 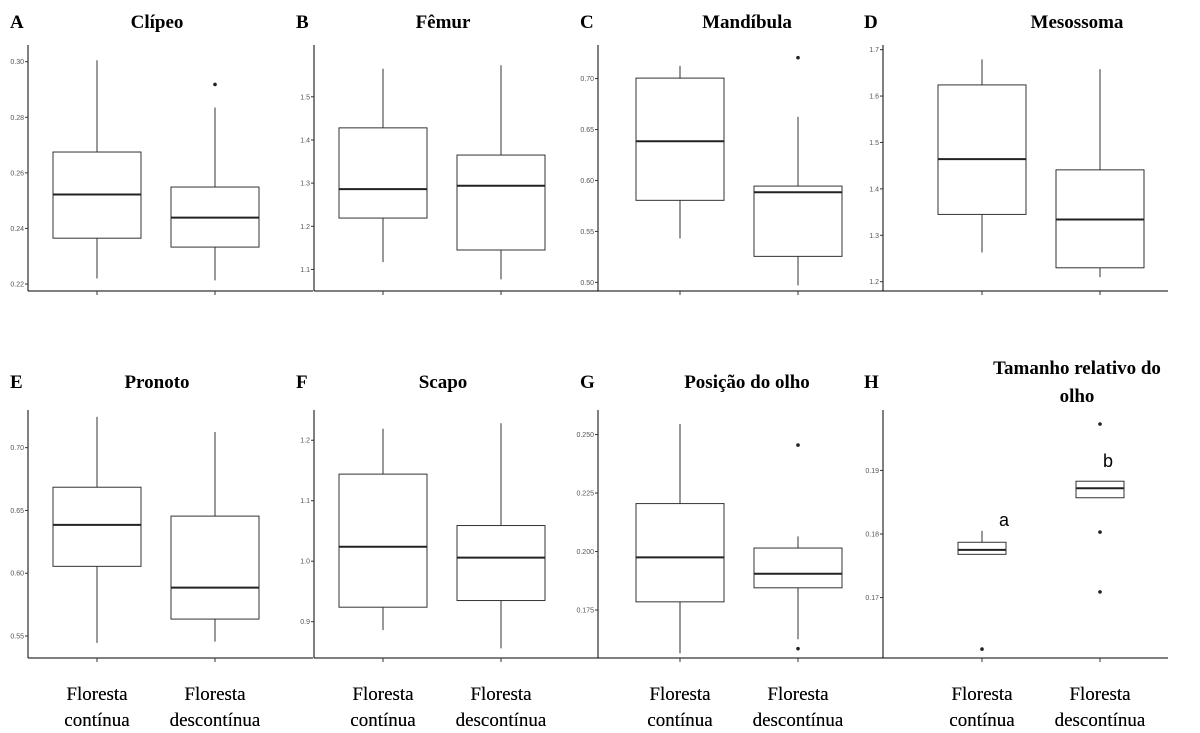 I want to click on panel-title: Pronoto, so click(x=156, y=382).